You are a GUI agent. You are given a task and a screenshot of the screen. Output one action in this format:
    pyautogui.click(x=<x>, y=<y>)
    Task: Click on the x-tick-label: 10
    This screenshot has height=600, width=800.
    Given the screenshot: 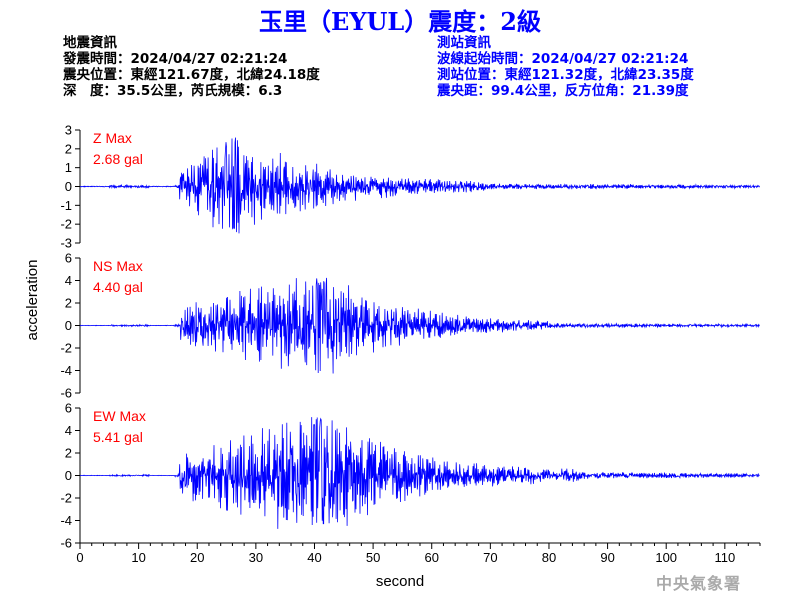 What is the action you would take?
    pyautogui.click(x=138, y=557)
    